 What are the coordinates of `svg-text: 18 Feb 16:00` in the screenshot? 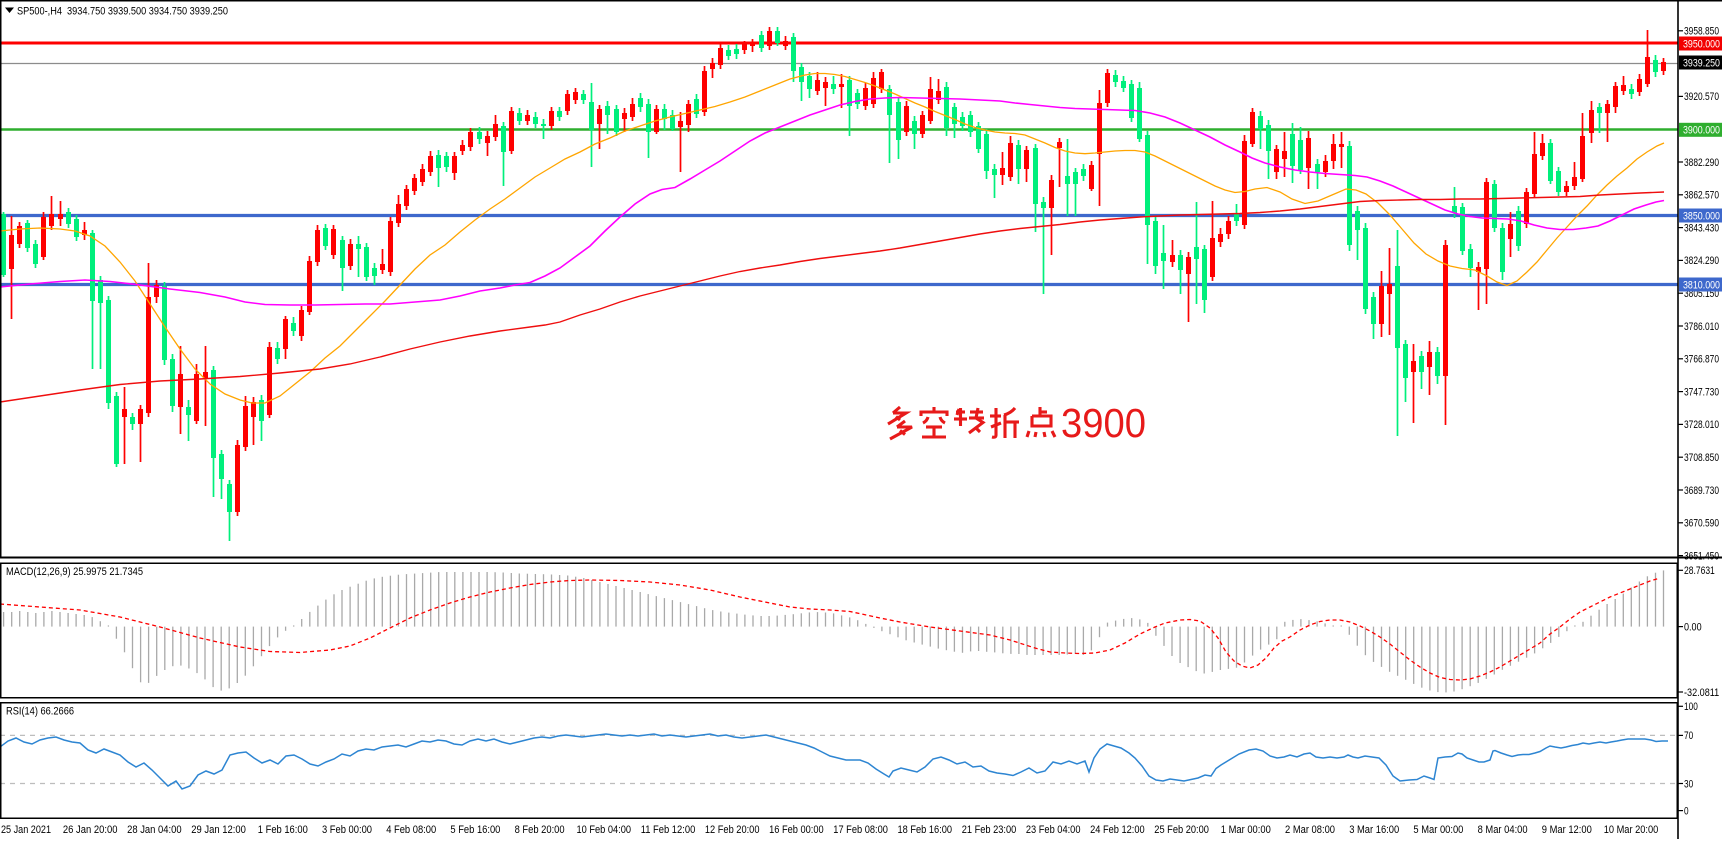 It's located at (925, 830).